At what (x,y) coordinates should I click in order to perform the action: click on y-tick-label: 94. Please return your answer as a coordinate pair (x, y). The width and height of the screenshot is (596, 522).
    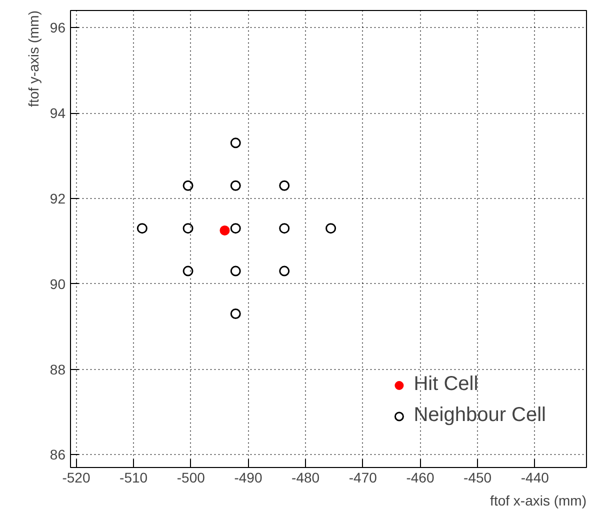
    Looking at the image, I should click on (58, 113).